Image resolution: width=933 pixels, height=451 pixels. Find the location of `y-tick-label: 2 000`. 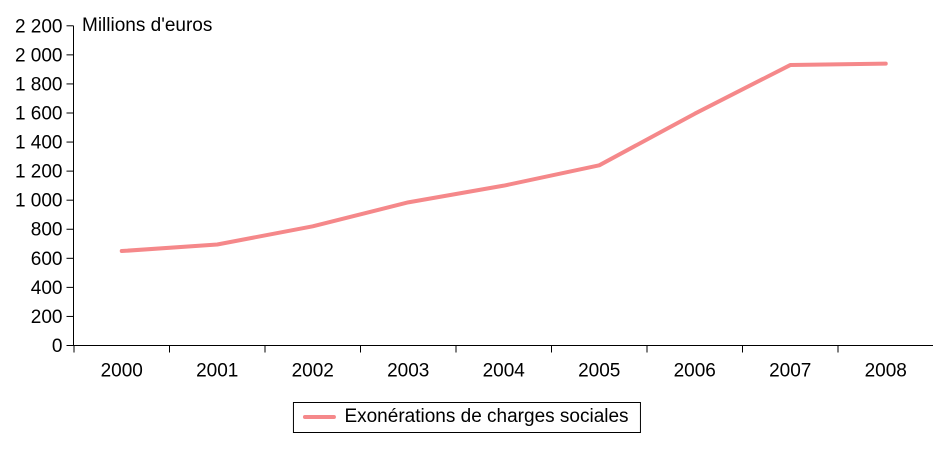

y-tick-label: 2 000 is located at coordinates (39, 55).